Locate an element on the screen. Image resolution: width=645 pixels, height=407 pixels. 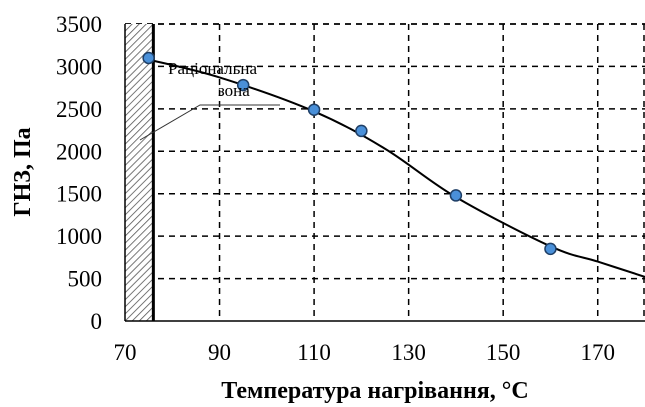
hatched-zone is located at coordinates (139, 172).